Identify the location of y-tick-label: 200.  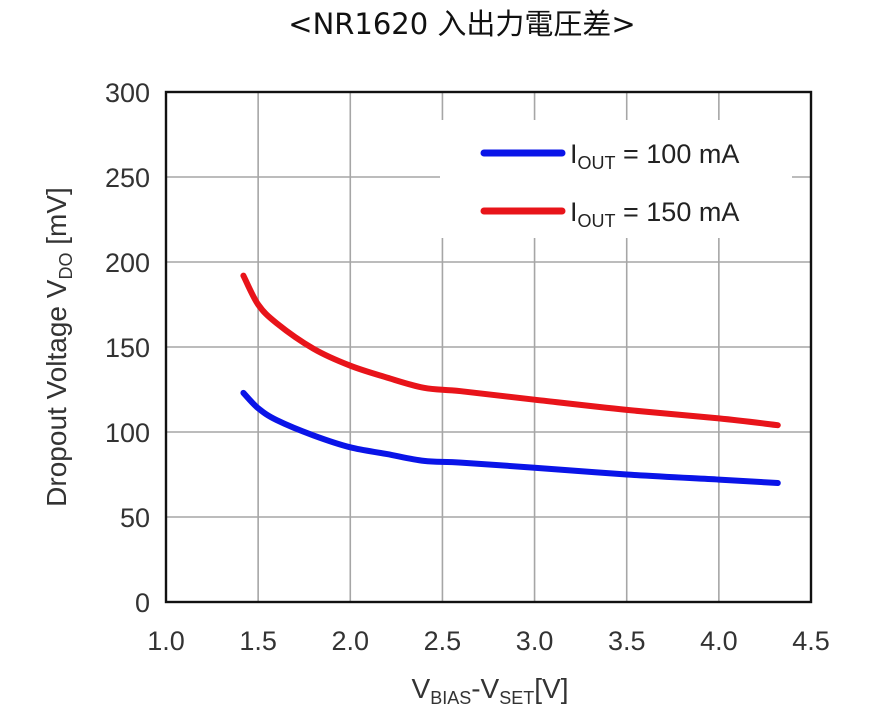
(127, 263).